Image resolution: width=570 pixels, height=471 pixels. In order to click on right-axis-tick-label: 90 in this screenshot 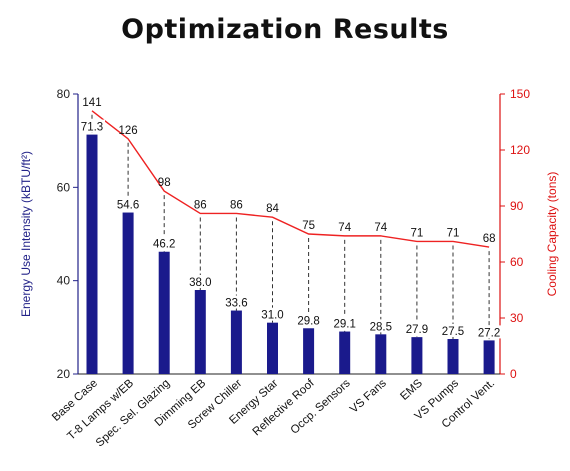, I will do `click(517, 206)`.